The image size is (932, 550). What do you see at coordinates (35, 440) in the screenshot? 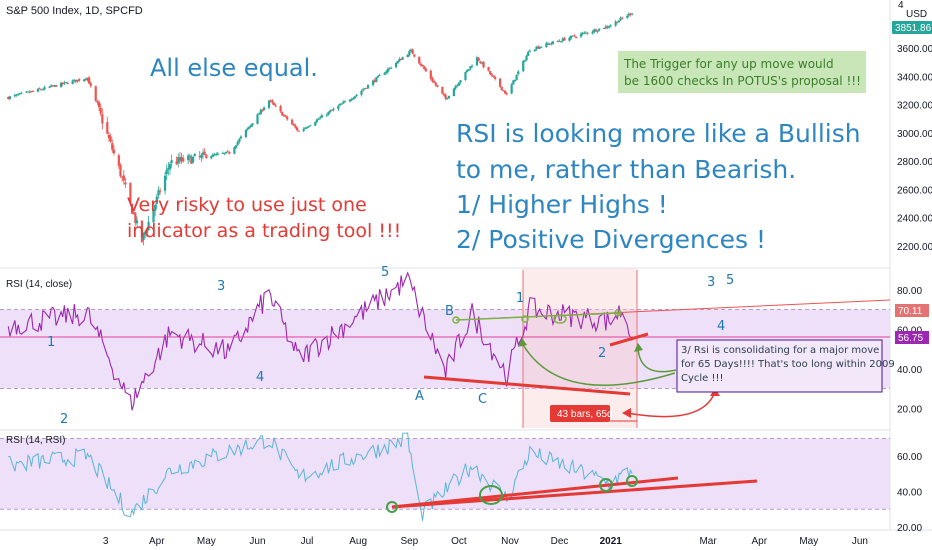
I see `rsi2-pane-title: RSI (14, RSI)` at bounding box center [35, 440].